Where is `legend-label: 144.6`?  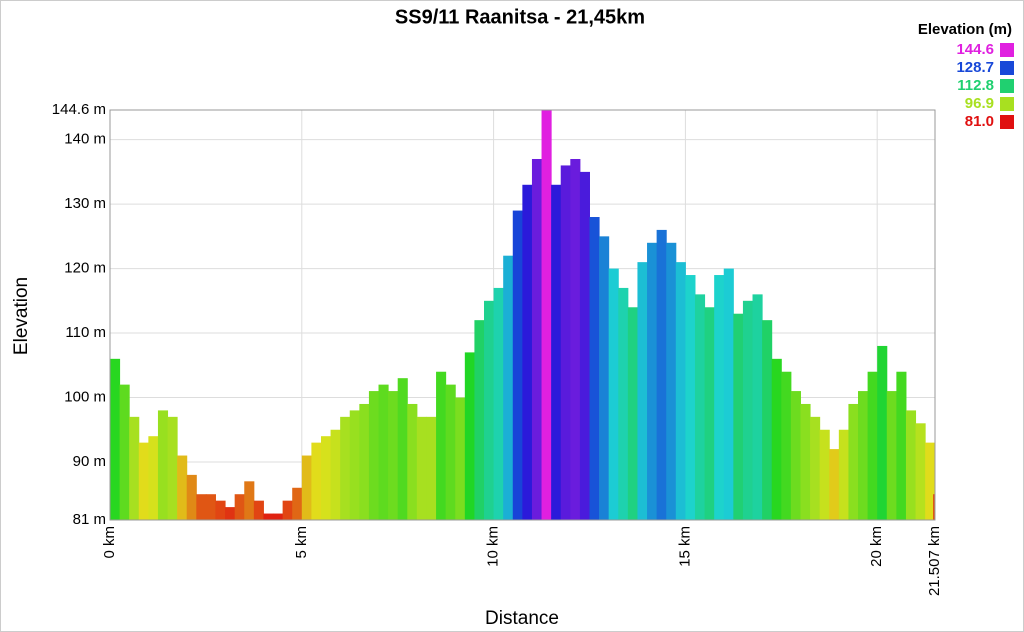 legend-label: 144.6 is located at coordinates (975, 49).